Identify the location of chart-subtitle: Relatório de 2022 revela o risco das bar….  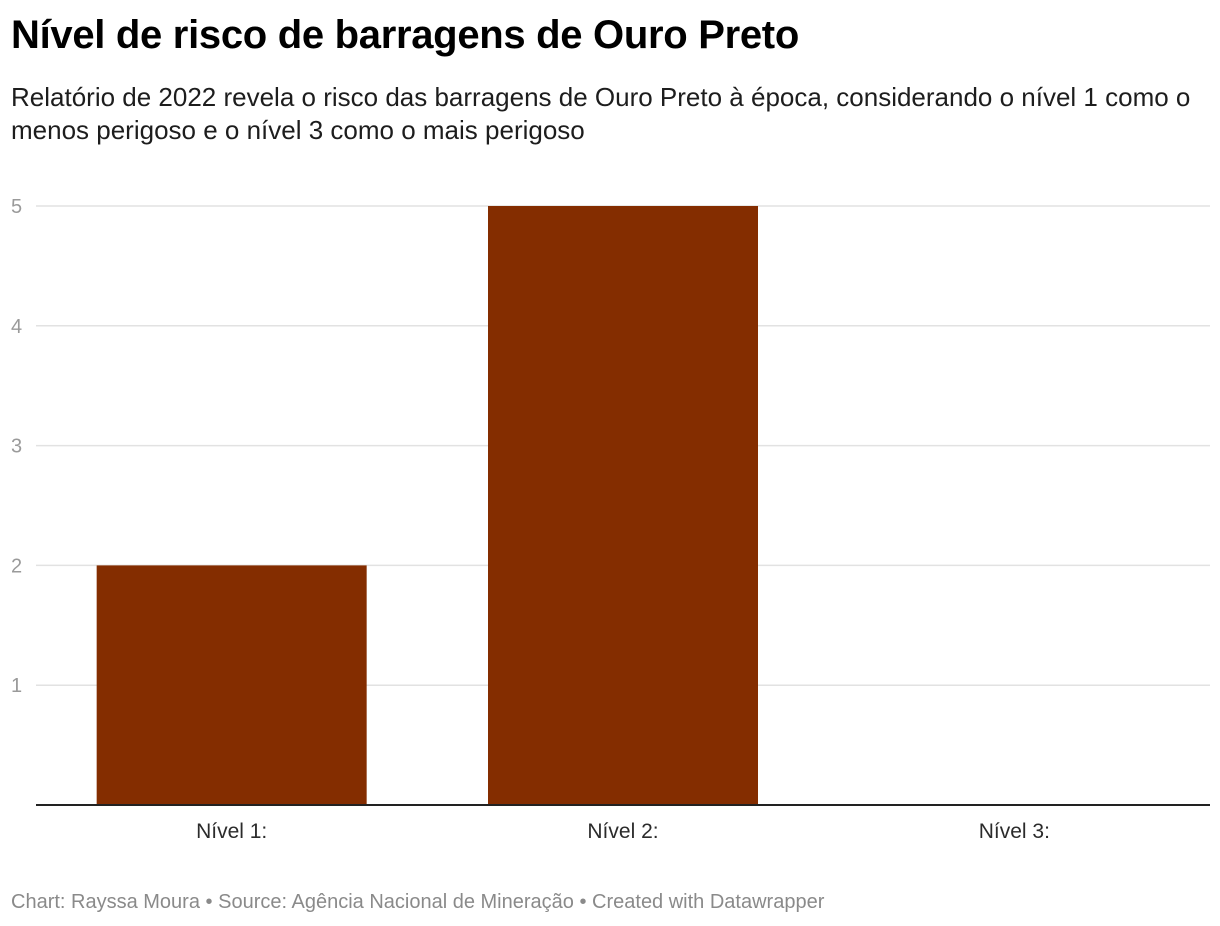
(601, 113).